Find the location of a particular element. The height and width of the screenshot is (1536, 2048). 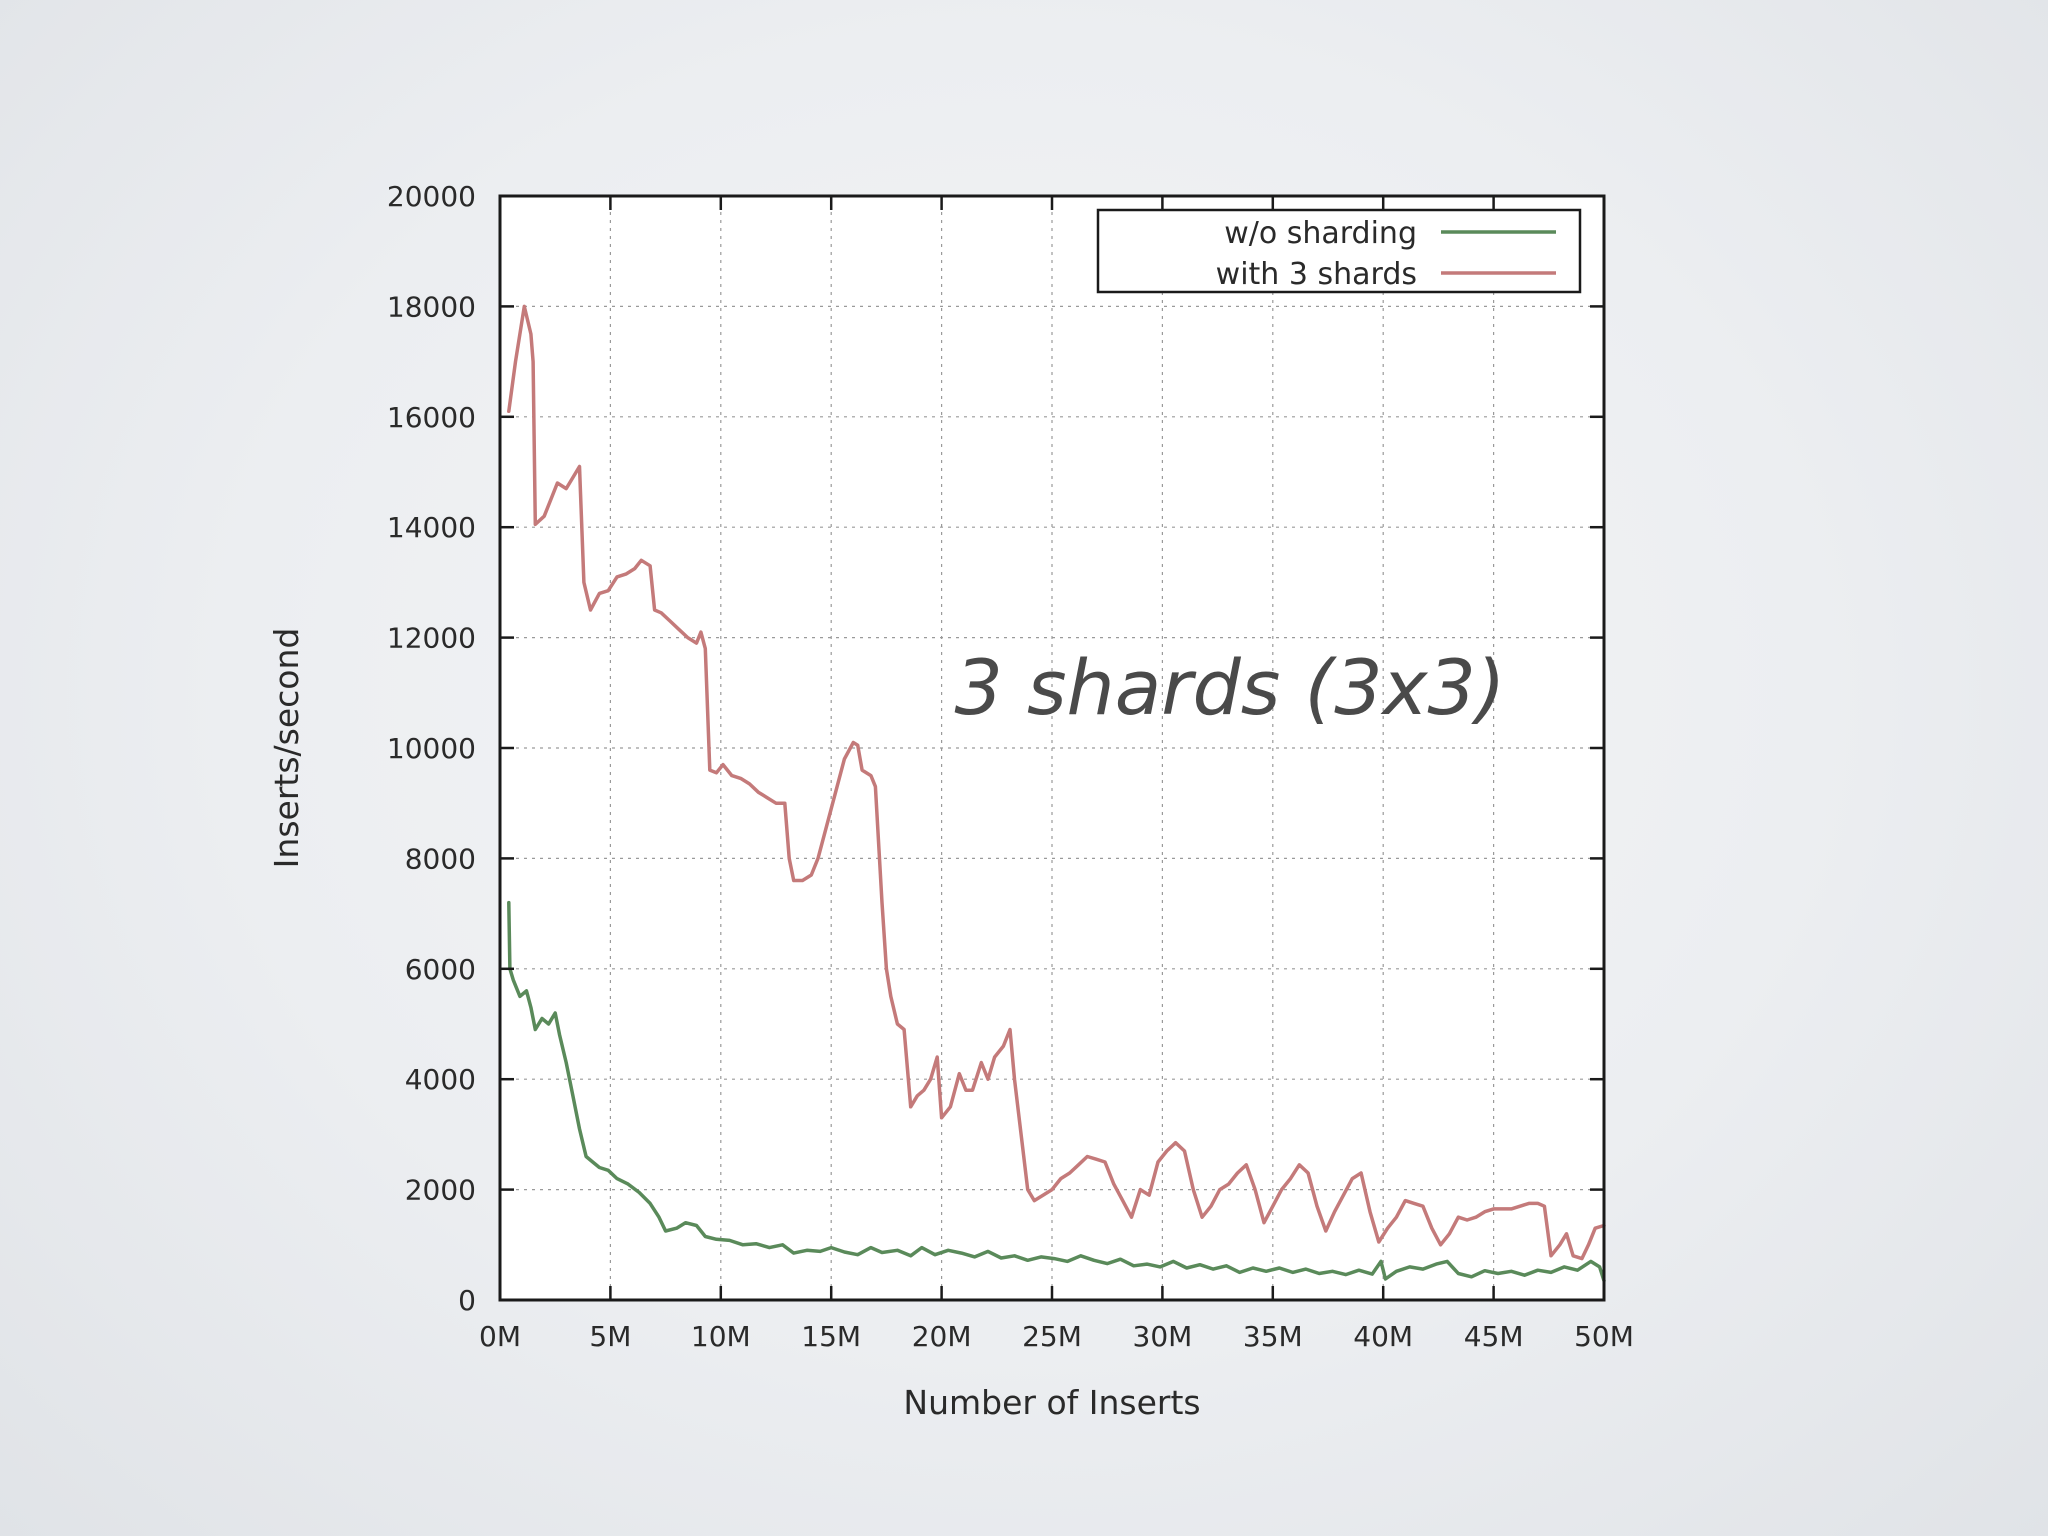

y-tick-label: 2000 is located at coordinates (440, 1190).